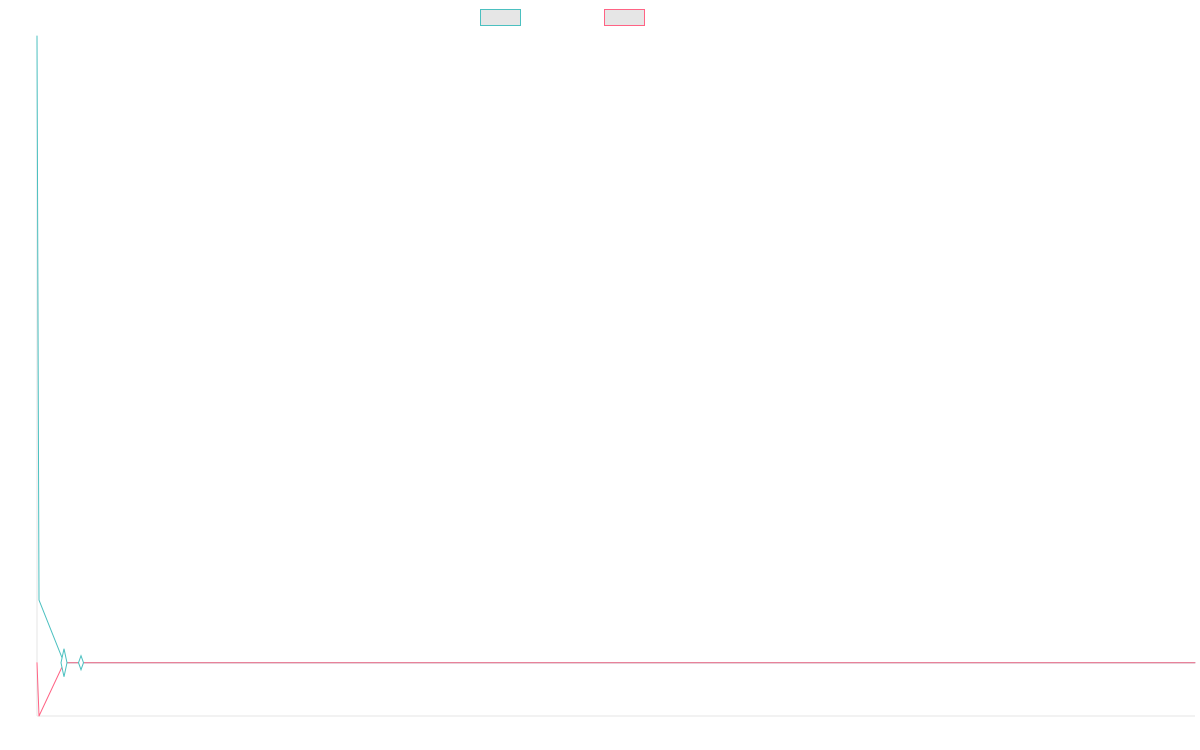 This screenshot has height=750, width=1200. I want to click on chart-legend, so click(562, 17).